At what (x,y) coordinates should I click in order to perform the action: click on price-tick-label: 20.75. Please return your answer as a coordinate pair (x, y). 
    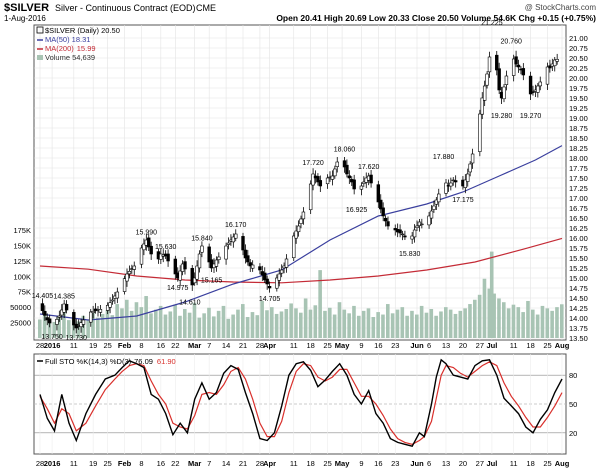
    Looking at the image, I should click on (578, 48).